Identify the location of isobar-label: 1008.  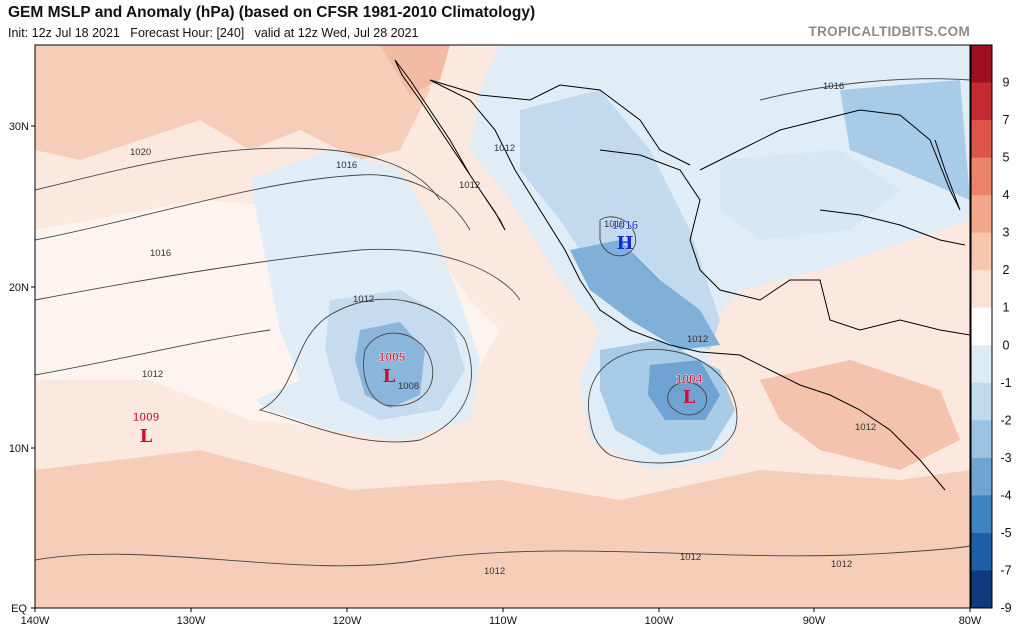
(408, 386).